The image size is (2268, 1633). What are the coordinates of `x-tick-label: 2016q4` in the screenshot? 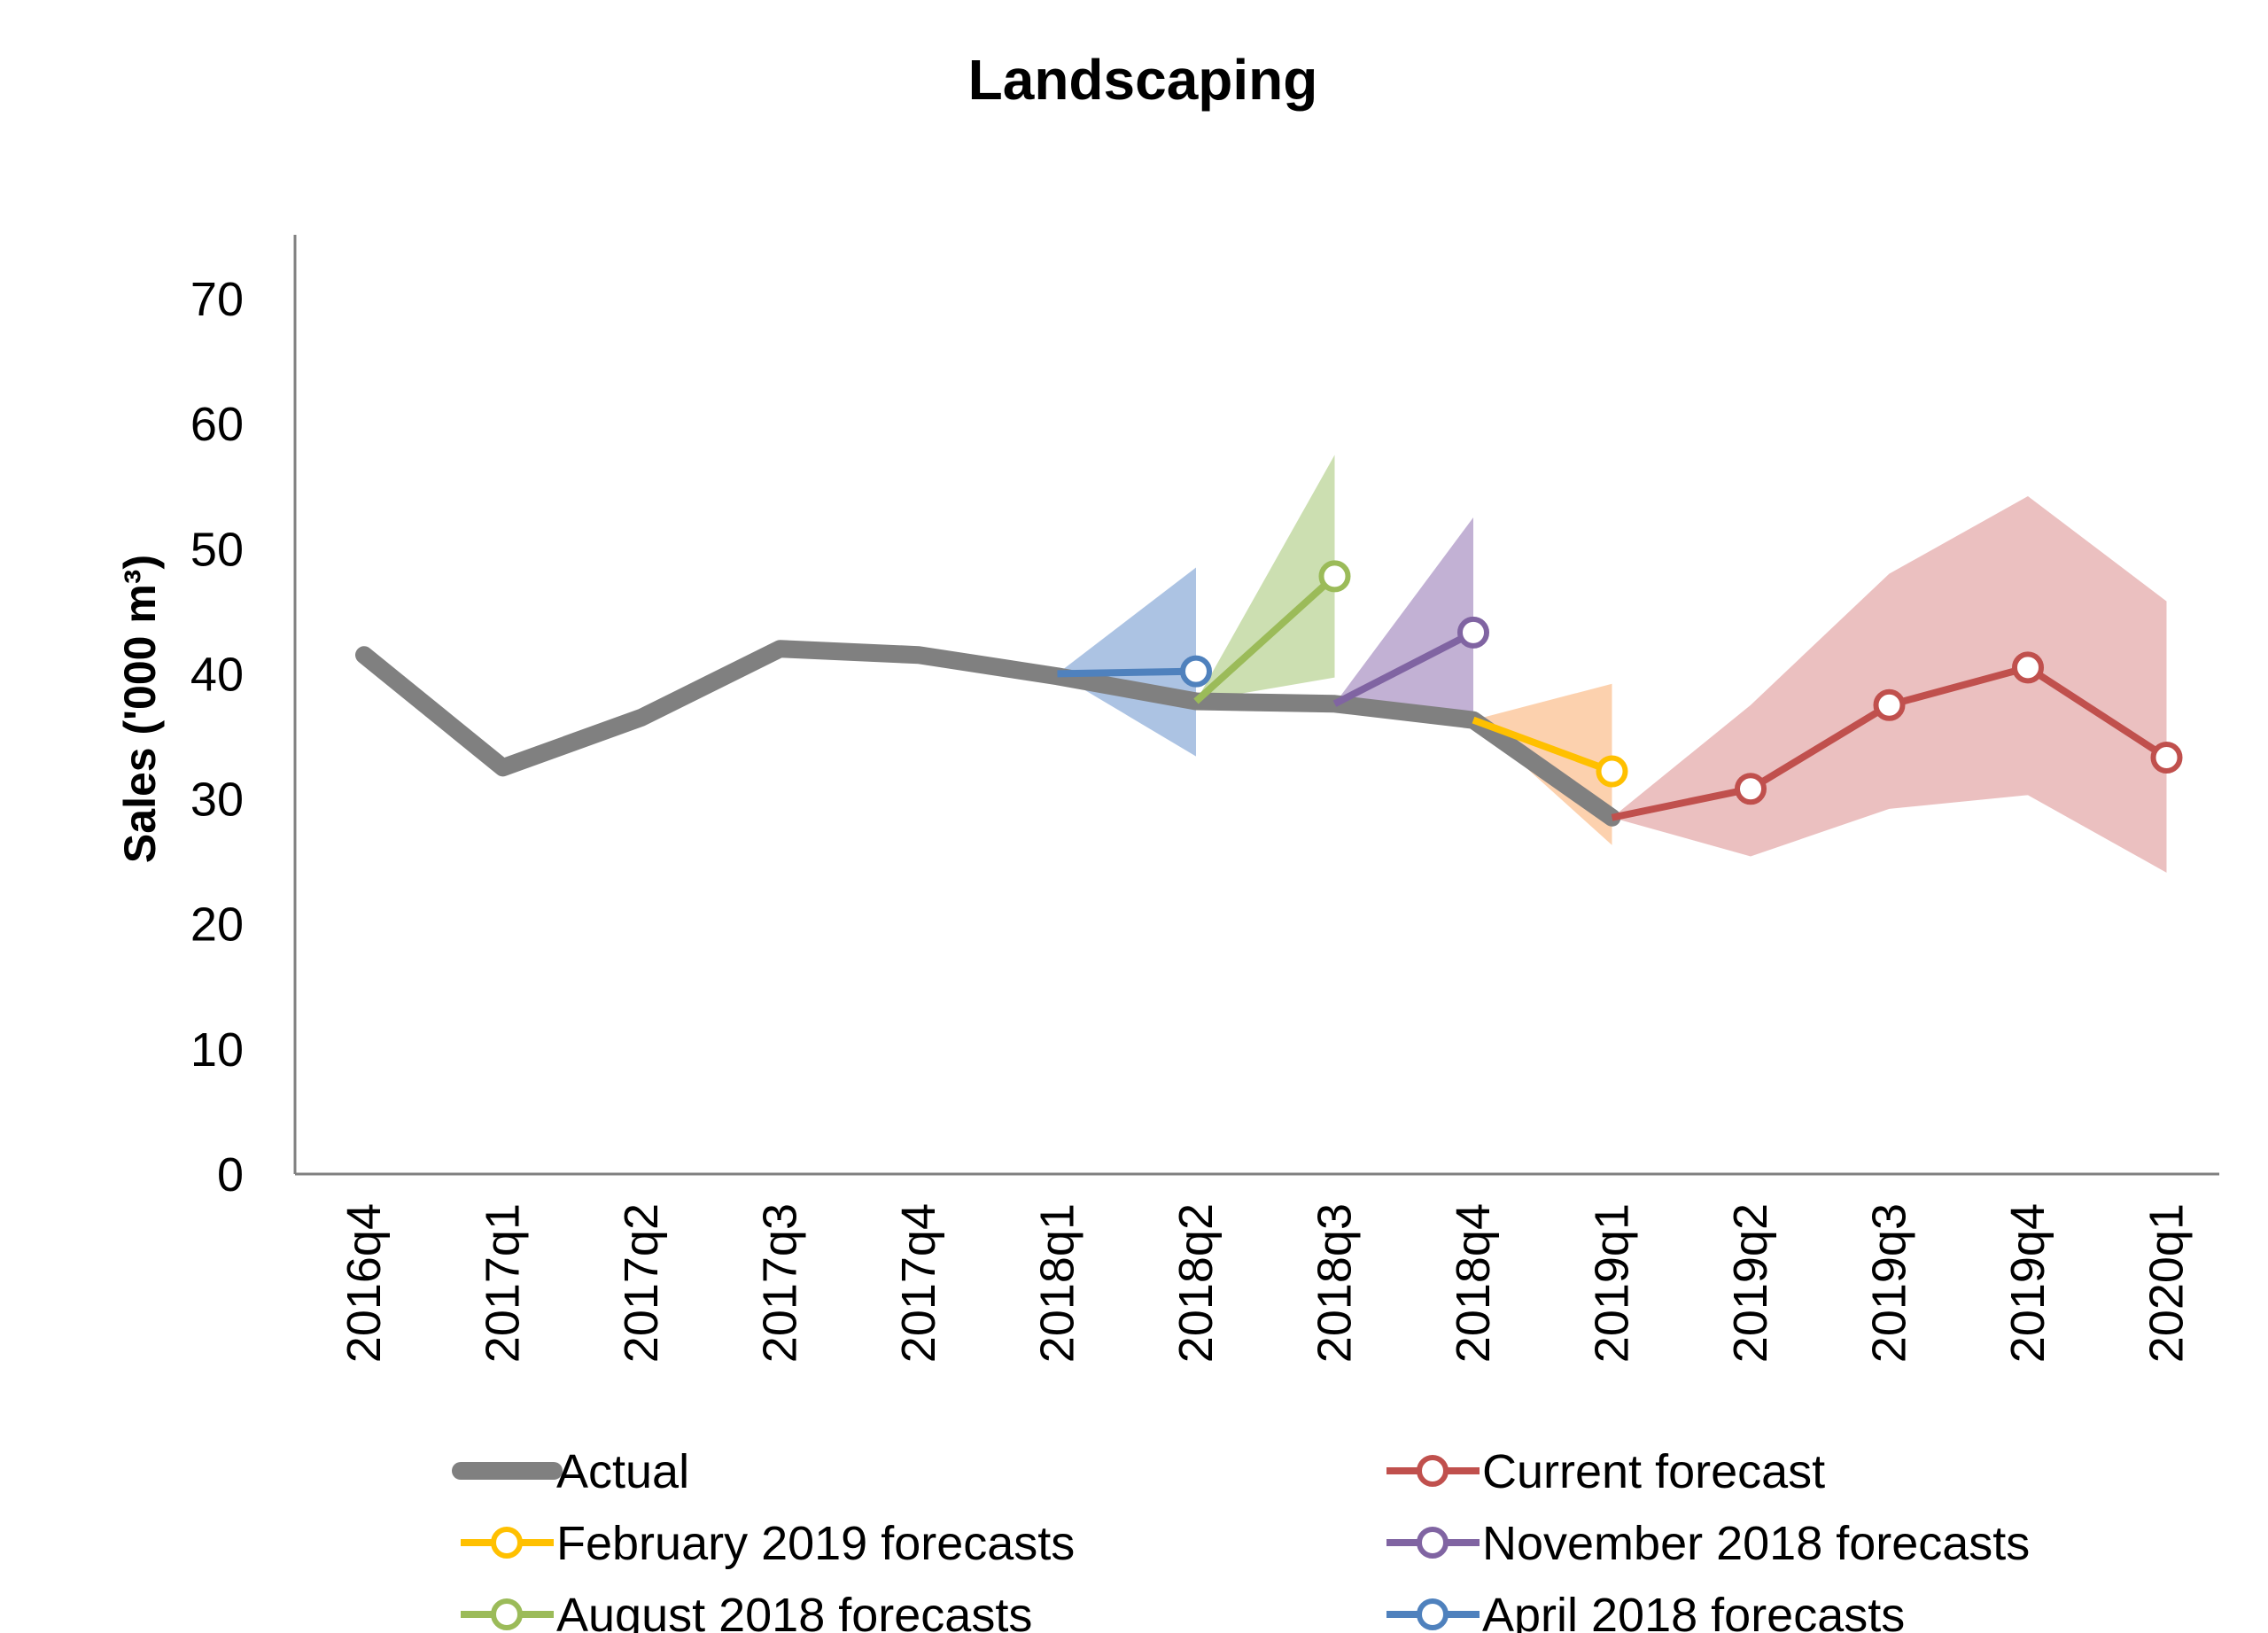 It's located at (364, 1283).